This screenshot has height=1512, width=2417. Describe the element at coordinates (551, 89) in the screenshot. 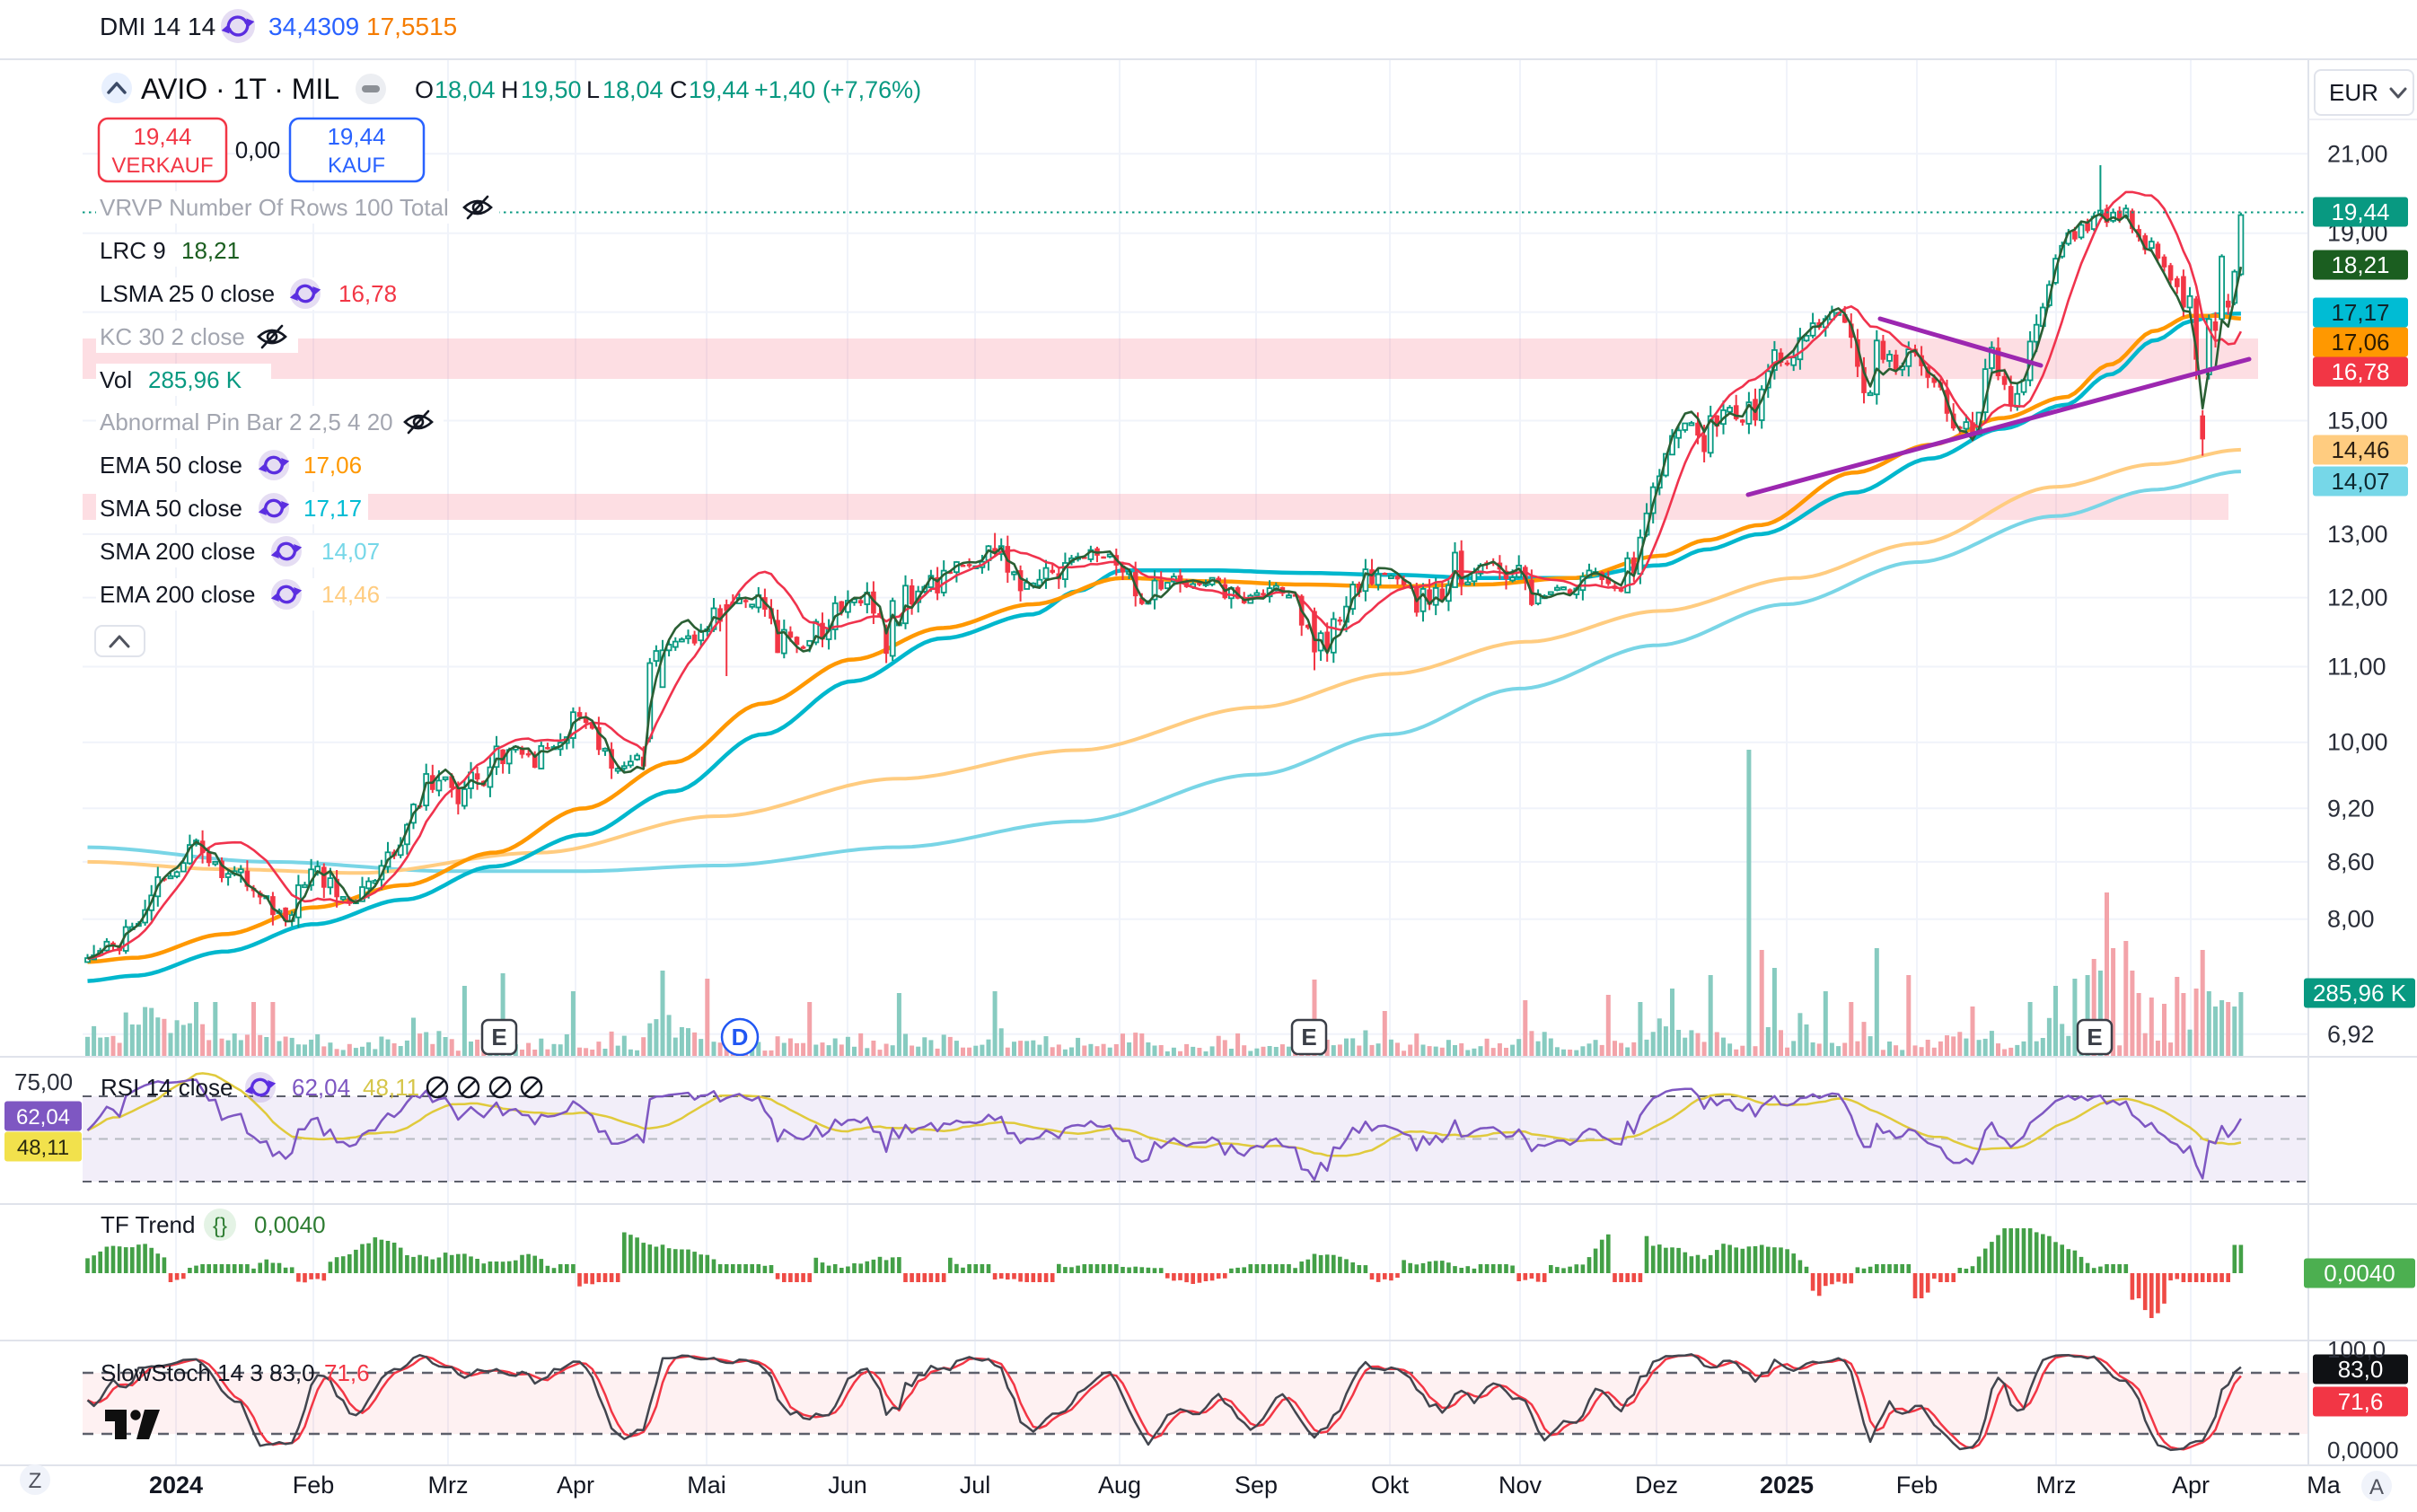

I see `svg-text: 19,50` at that location.